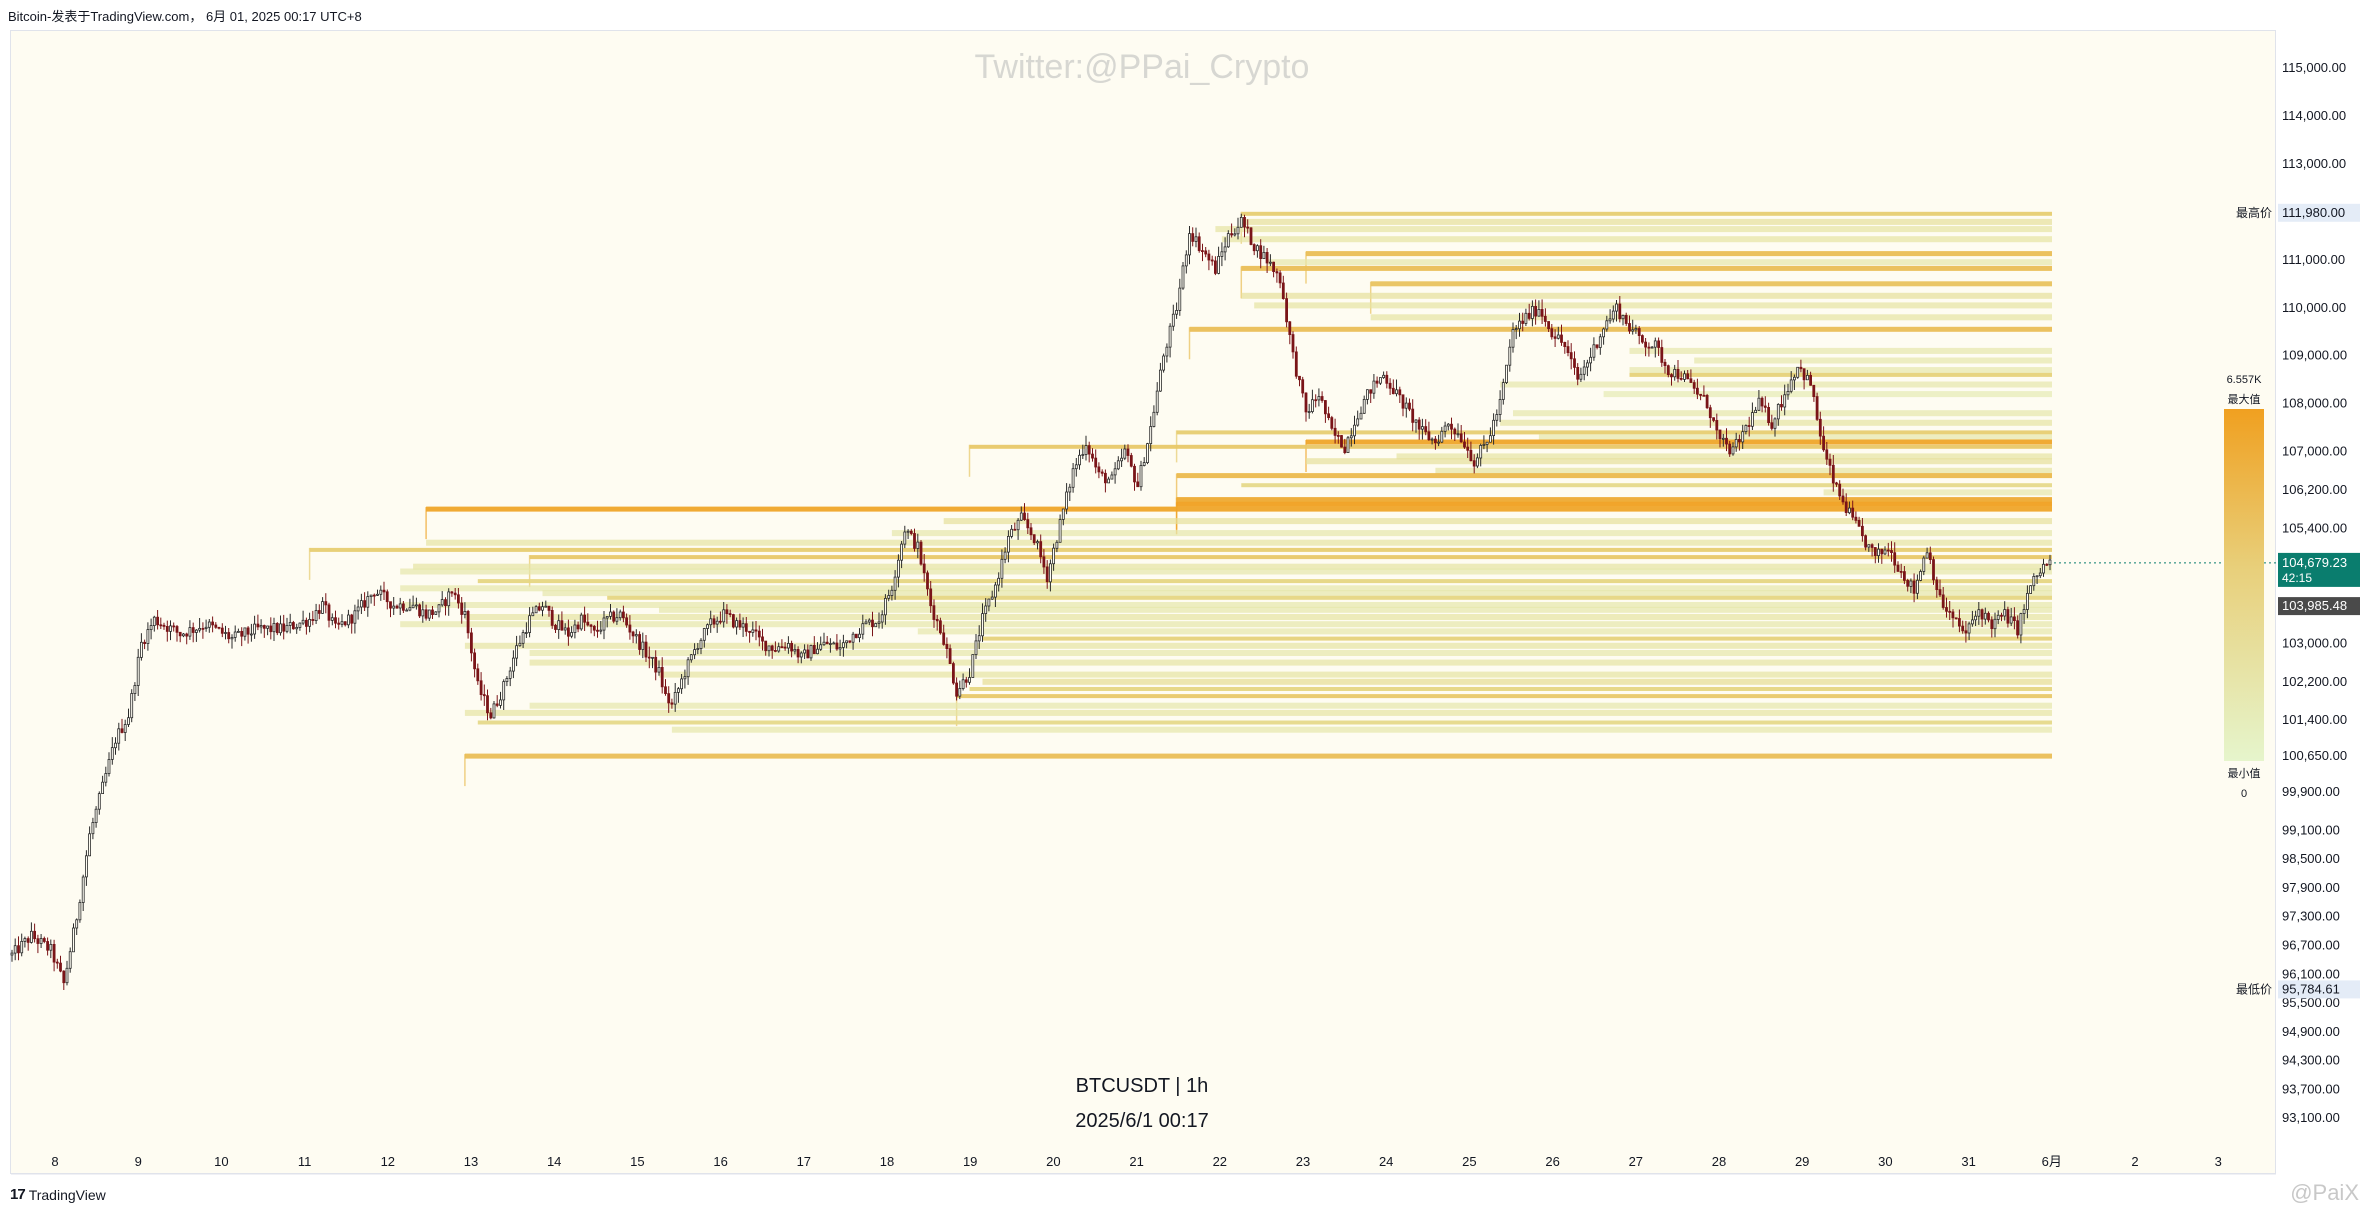 The image size is (2371, 1209). Describe the element at coordinates (2314, 307) in the screenshot. I see `y-tick-label: 110,000.00` at that location.